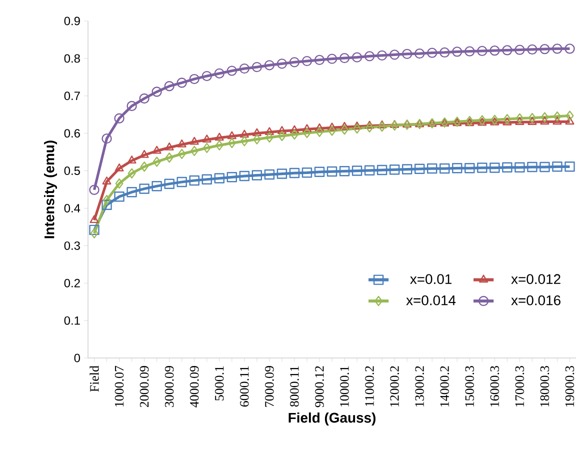  I want to click on y-tick-label: 0.8, so click(72, 58).